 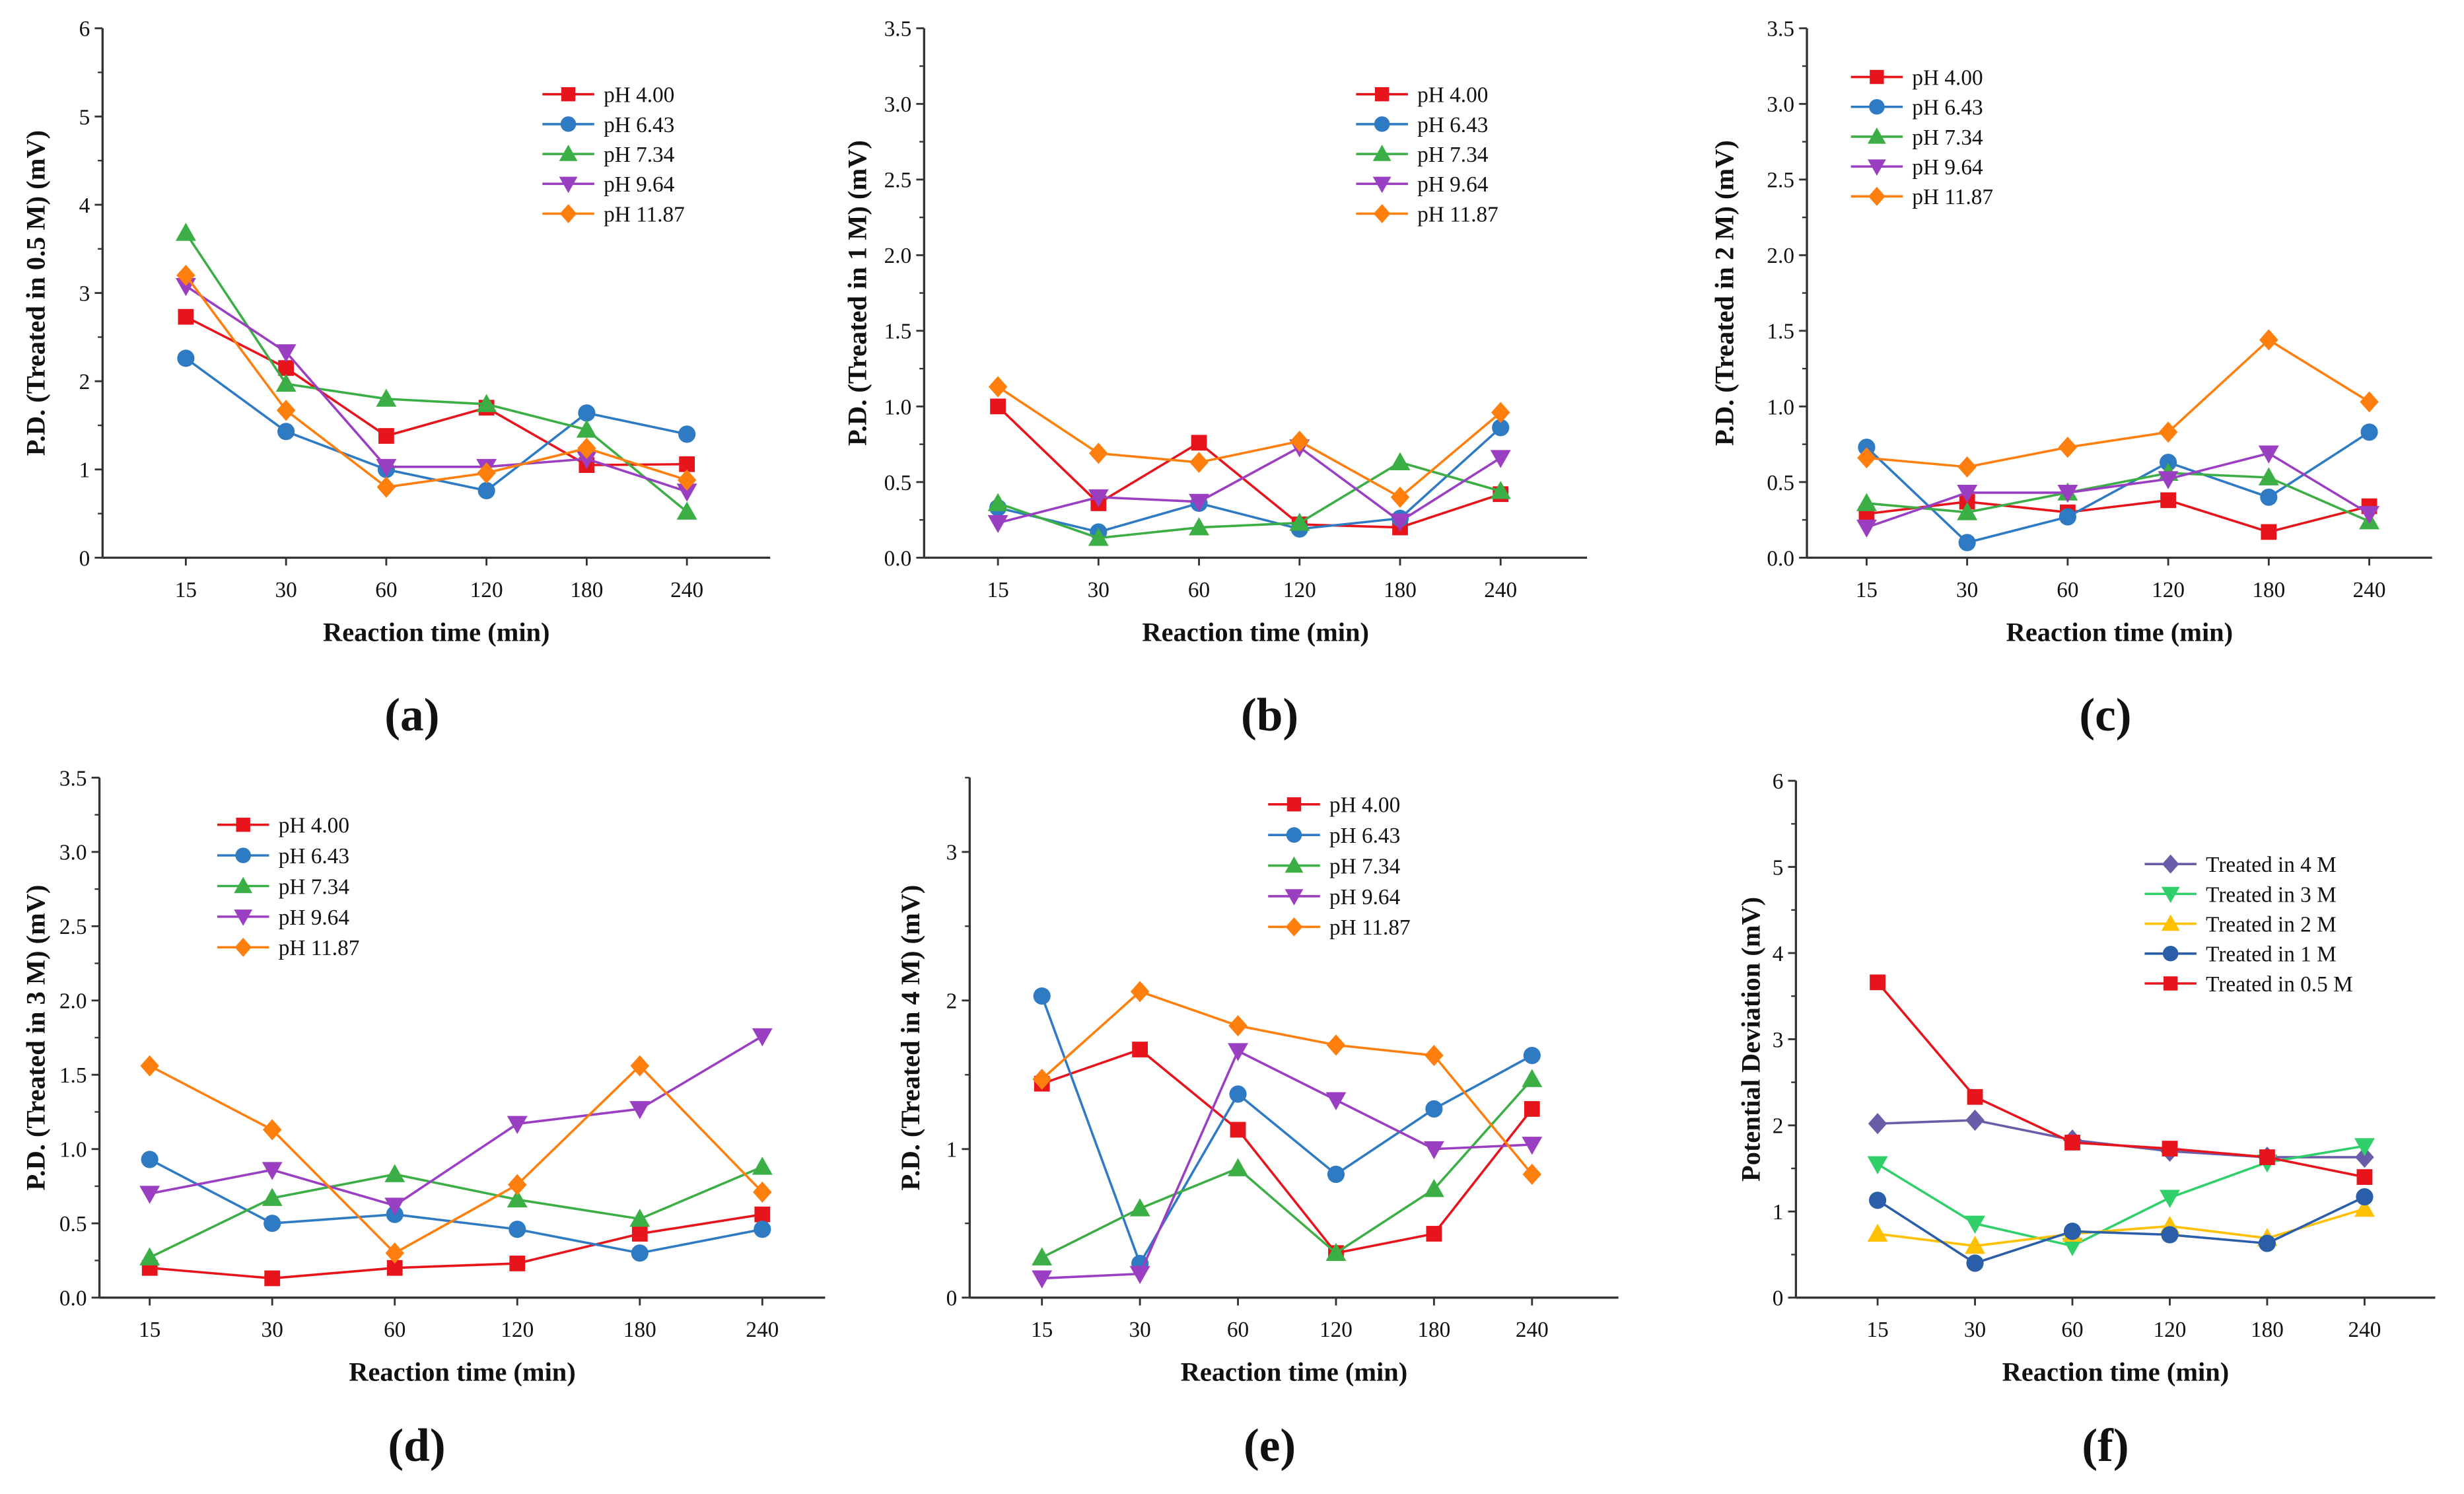 What do you see at coordinates (416, 1445) in the screenshot?
I see `panel-label: (d)` at bounding box center [416, 1445].